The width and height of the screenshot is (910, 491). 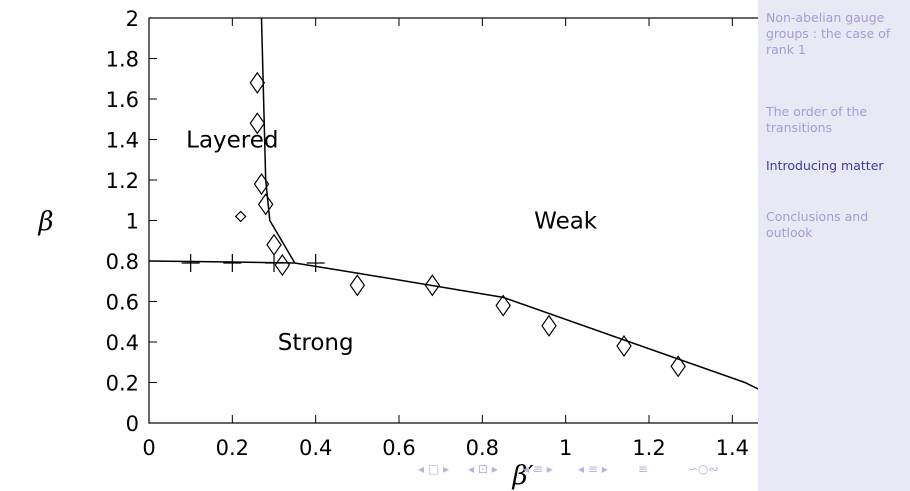 What do you see at coordinates (232, 448) in the screenshot?
I see `x-tick-label: 0.2` at bounding box center [232, 448].